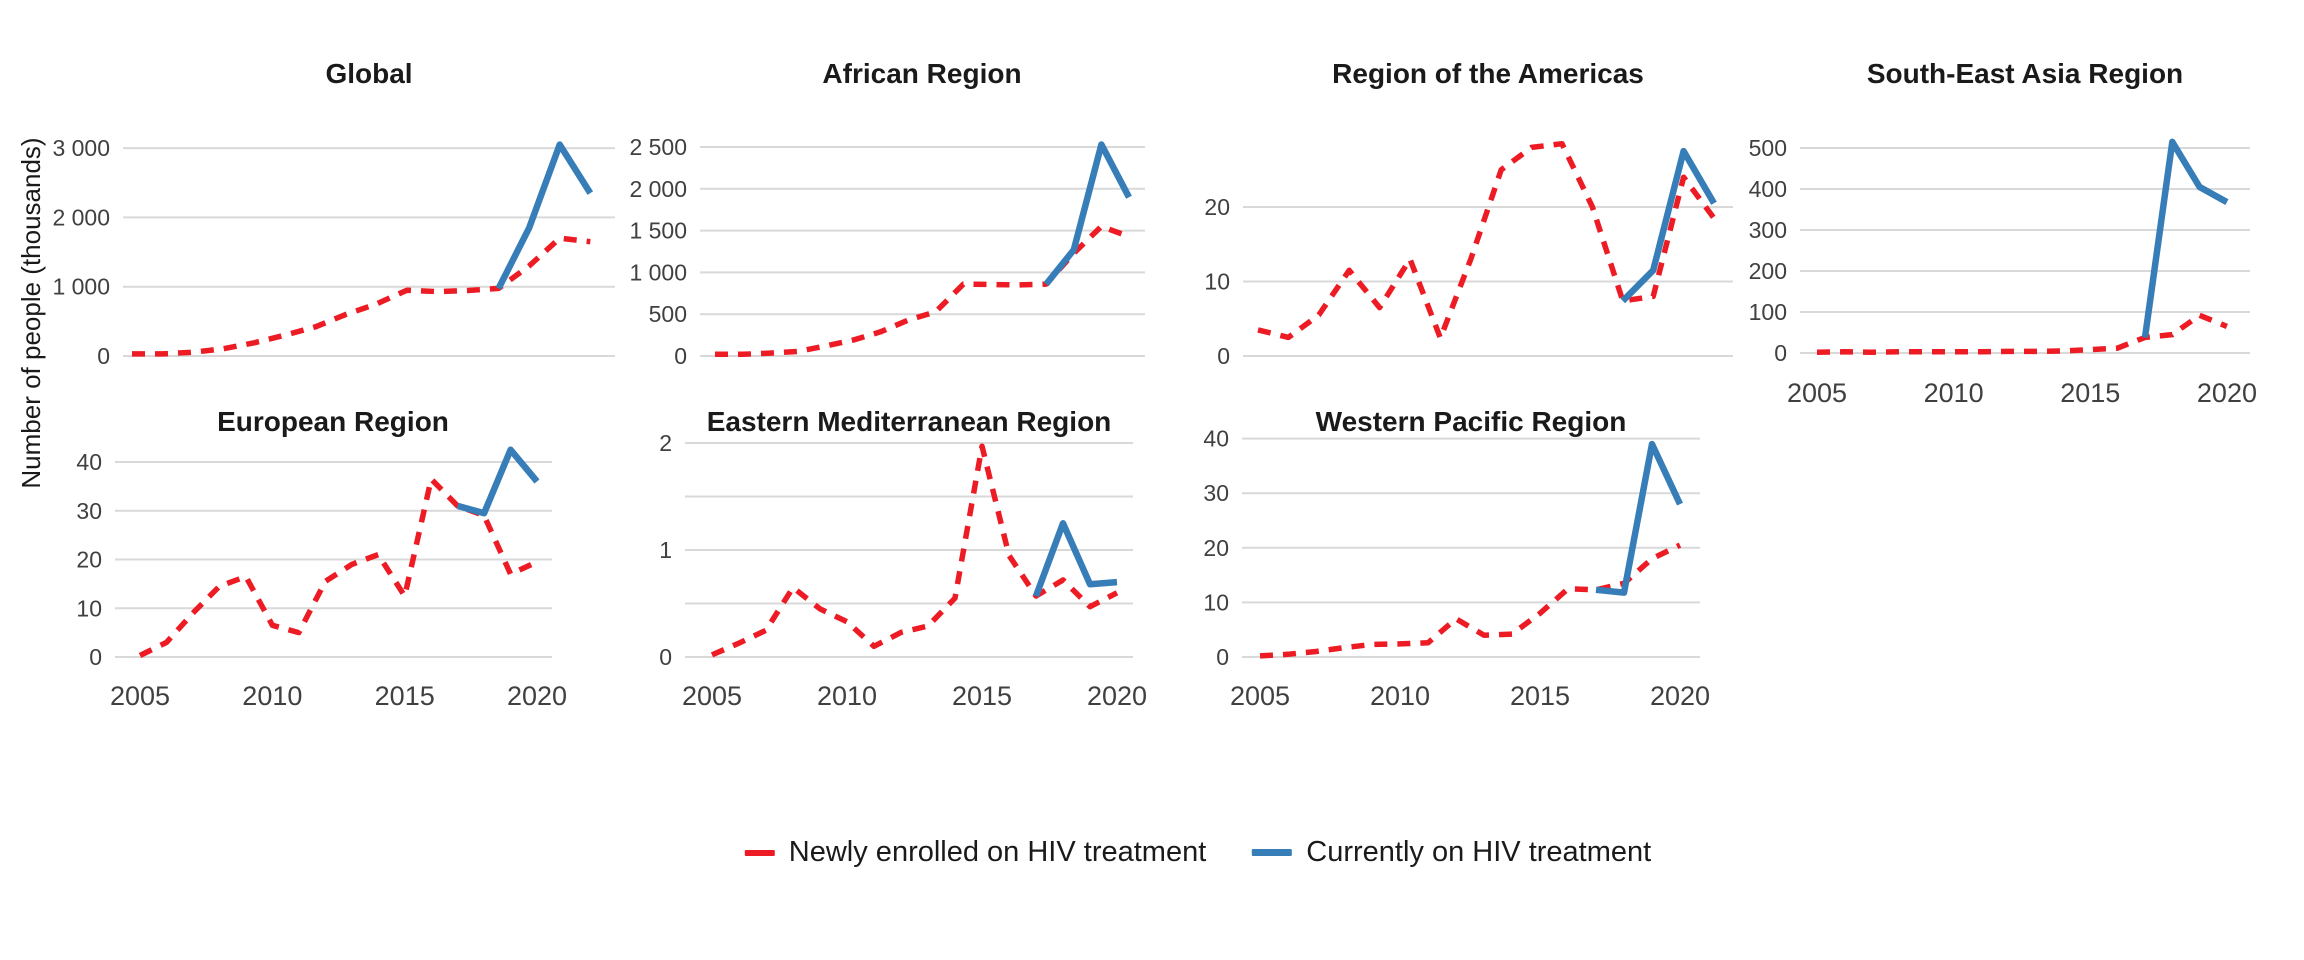 Image resolution: width=2304 pixels, height=960 pixels. I want to click on y-tick-label: 300, so click(1768, 230).